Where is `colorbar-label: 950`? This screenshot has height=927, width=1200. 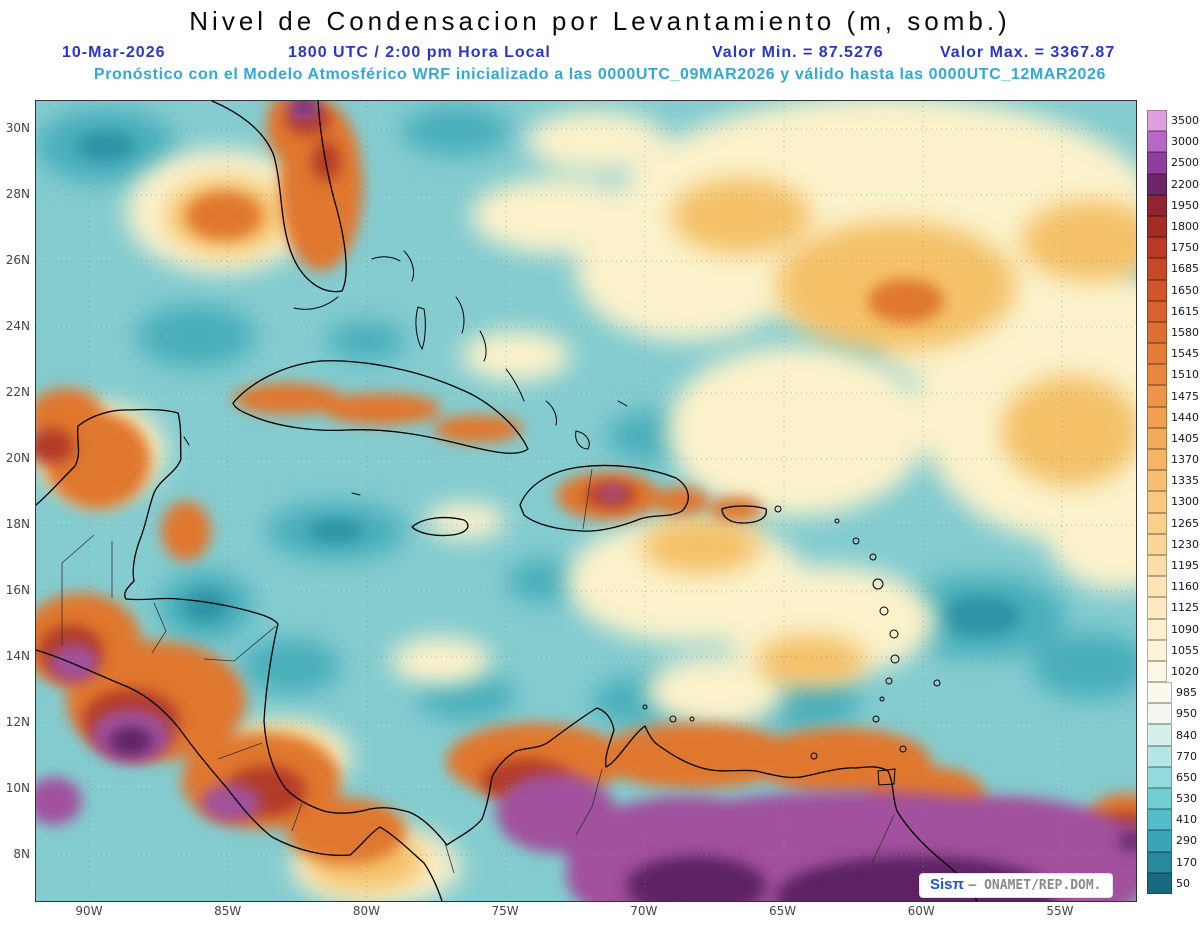 colorbar-label: 950 is located at coordinates (1186, 714).